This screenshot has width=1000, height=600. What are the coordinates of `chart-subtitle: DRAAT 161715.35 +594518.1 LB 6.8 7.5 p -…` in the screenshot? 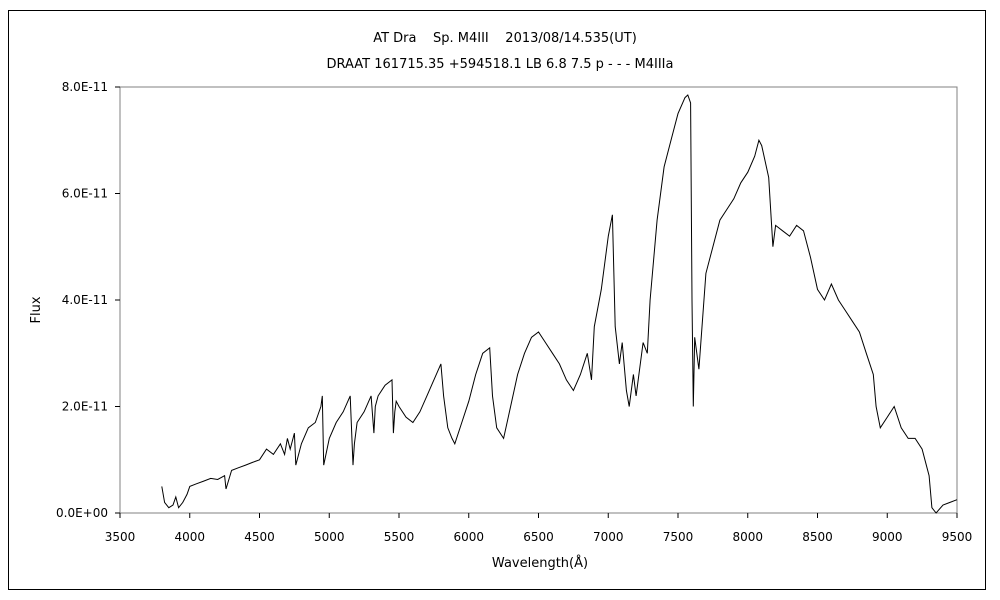 It's located at (500, 64).